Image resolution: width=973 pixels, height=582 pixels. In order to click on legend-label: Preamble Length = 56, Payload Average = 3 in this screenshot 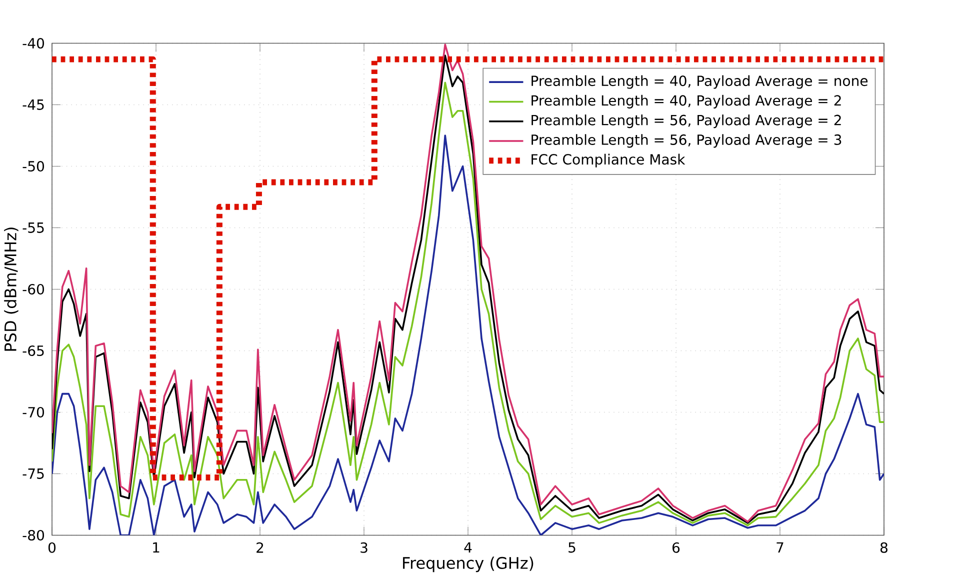, I will do `click(687, 141)`.